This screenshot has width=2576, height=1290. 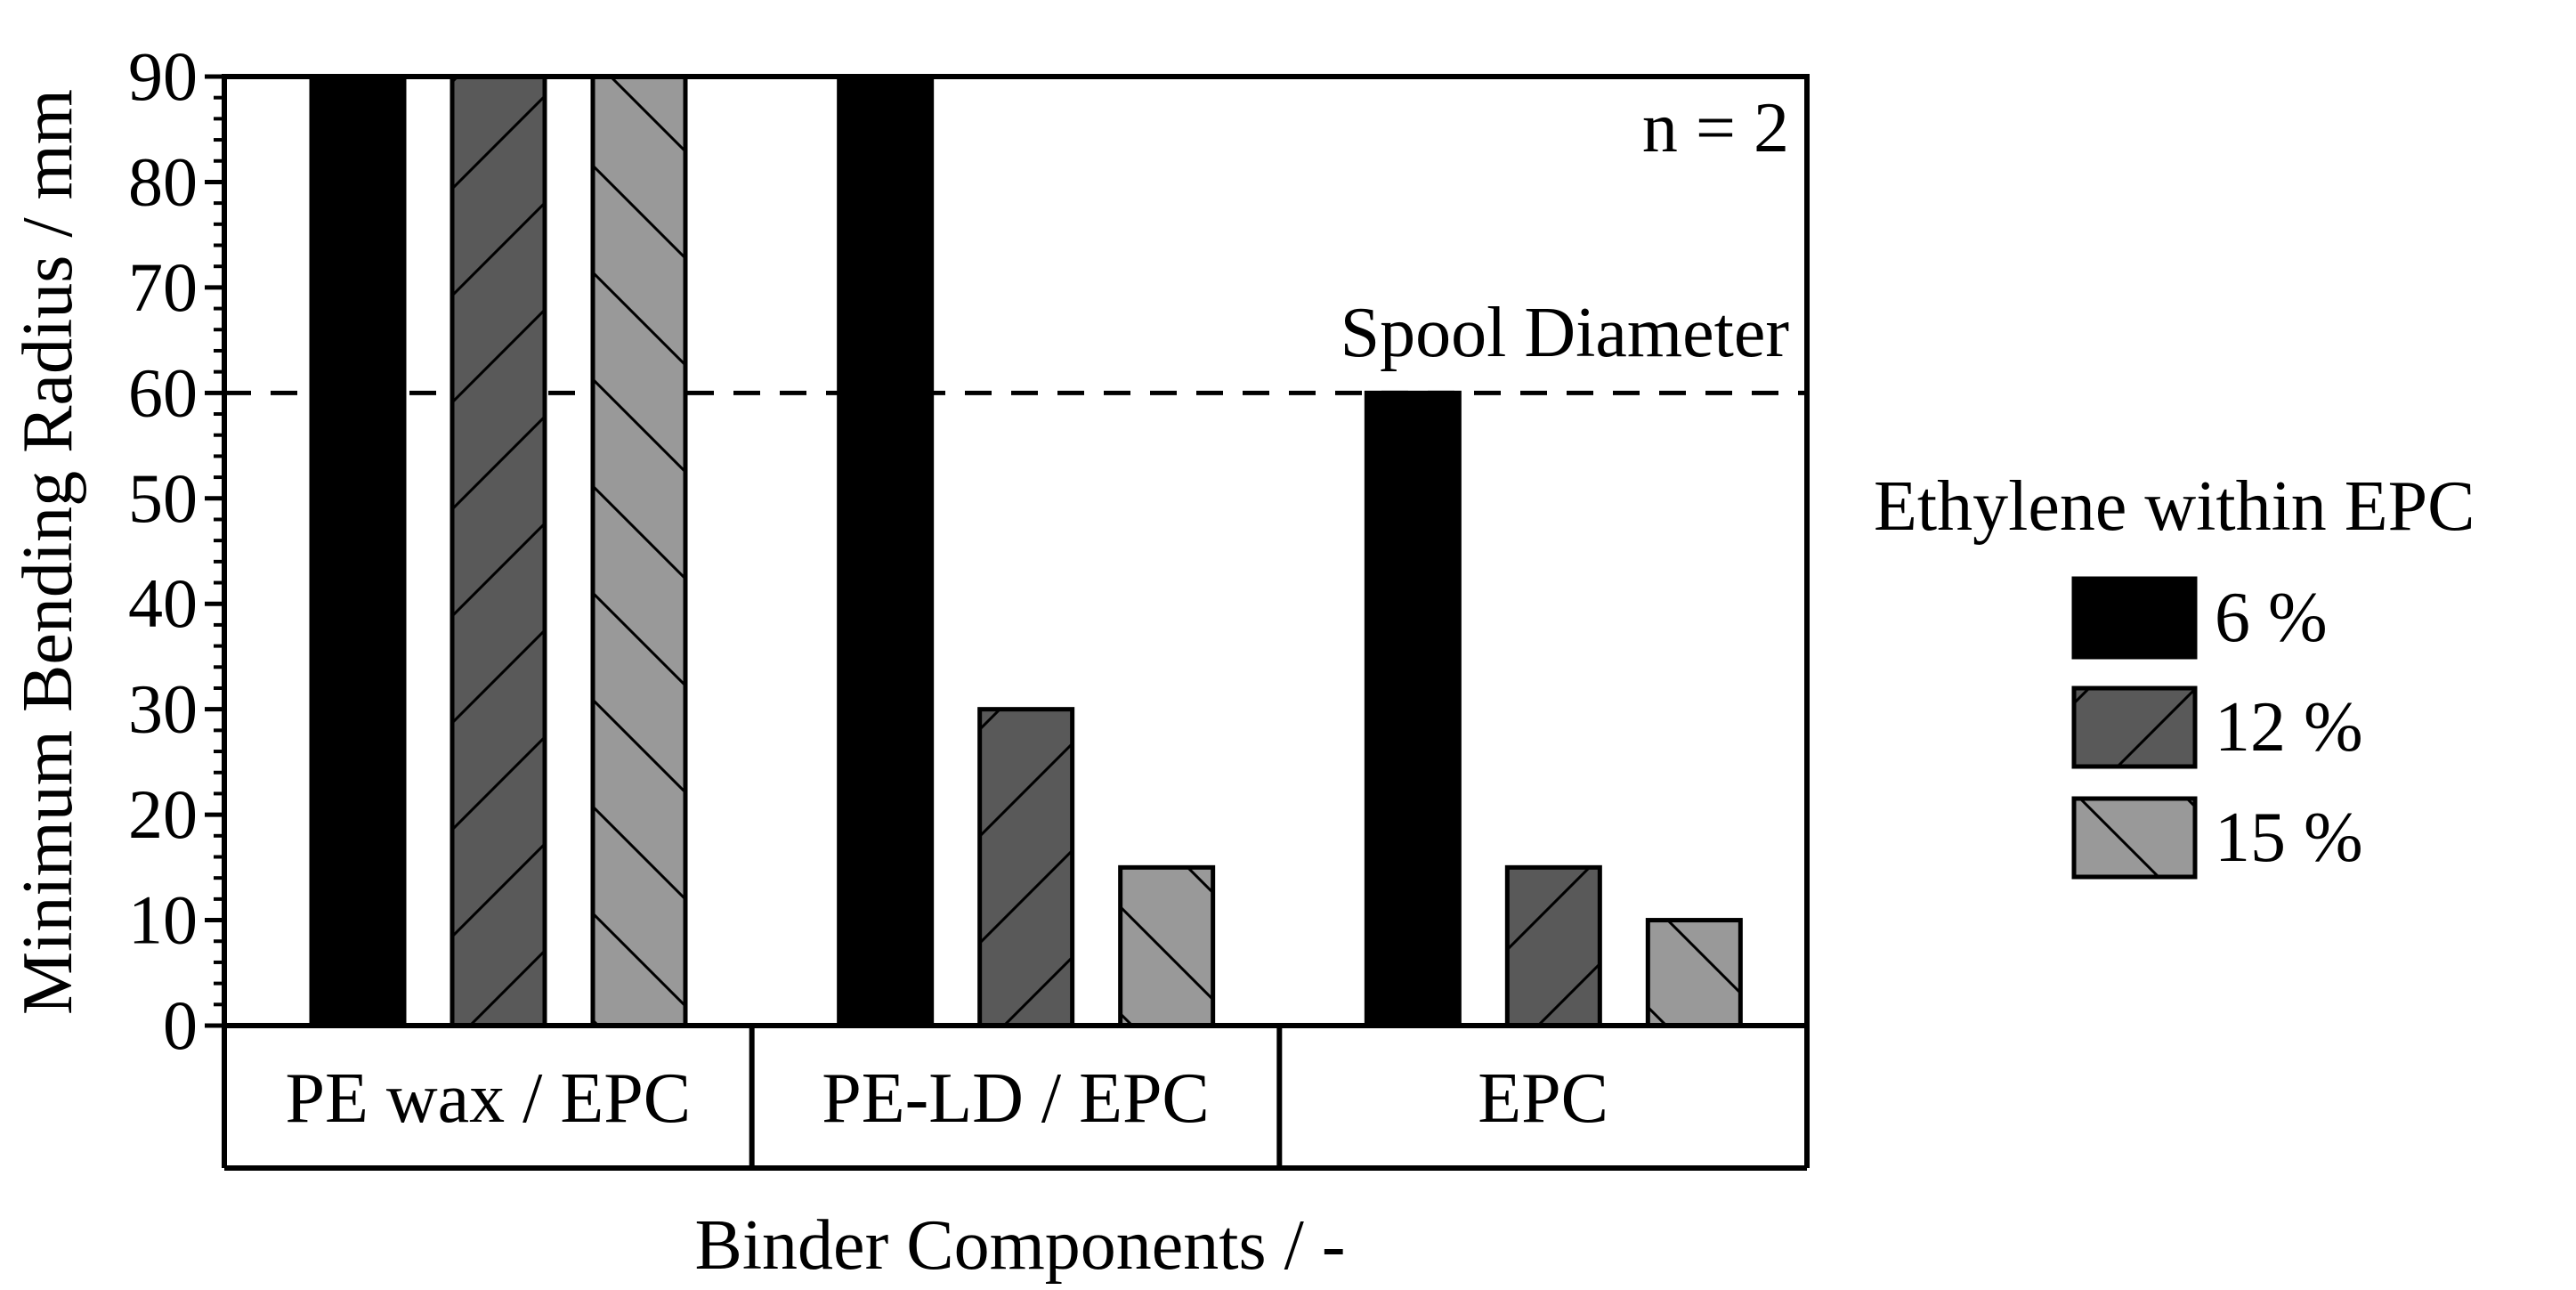 What do you see at coordinates (1715, 128) in the screenshot?
I see `sample-size-annotation: n = 2` at bounding box center [1715, 128].